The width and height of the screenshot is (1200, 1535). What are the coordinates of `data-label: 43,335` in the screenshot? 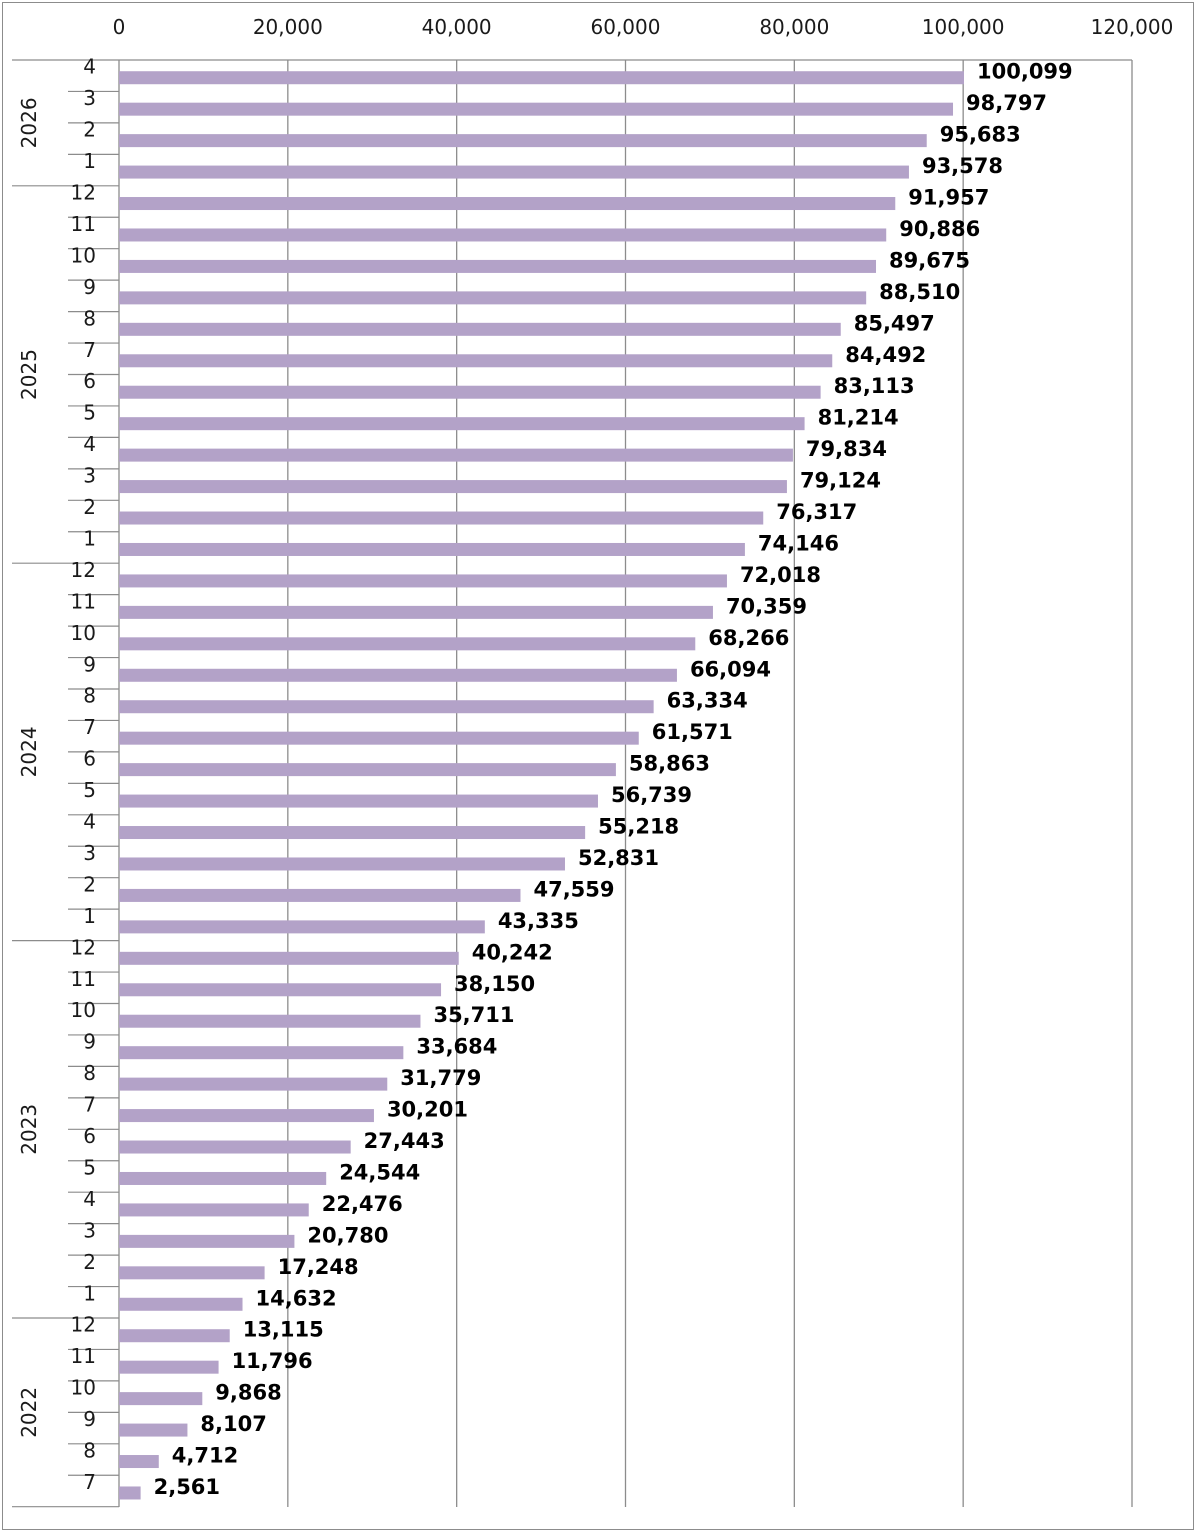 It's located at (538, 921).